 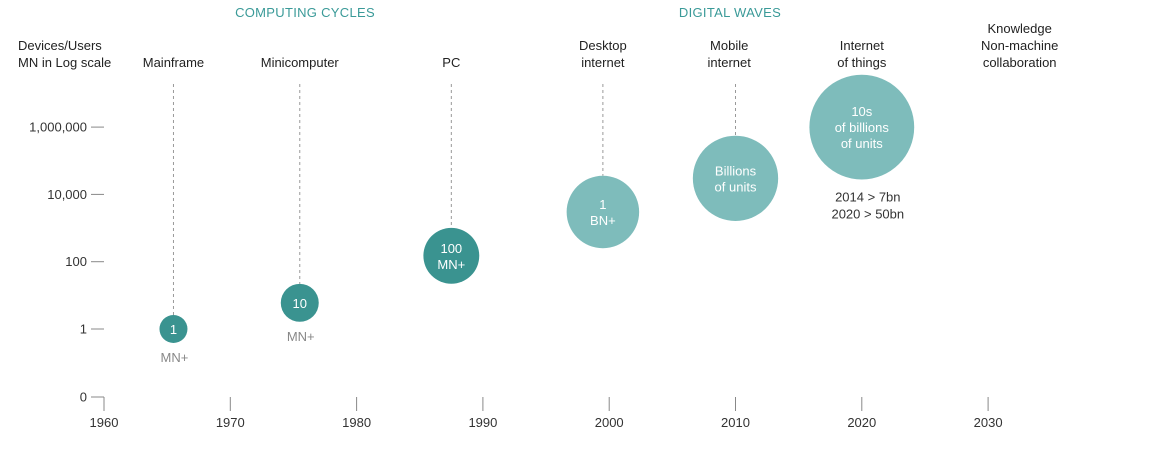 I want to click on era-label: Minicomputer, so click(x=300, y=62).